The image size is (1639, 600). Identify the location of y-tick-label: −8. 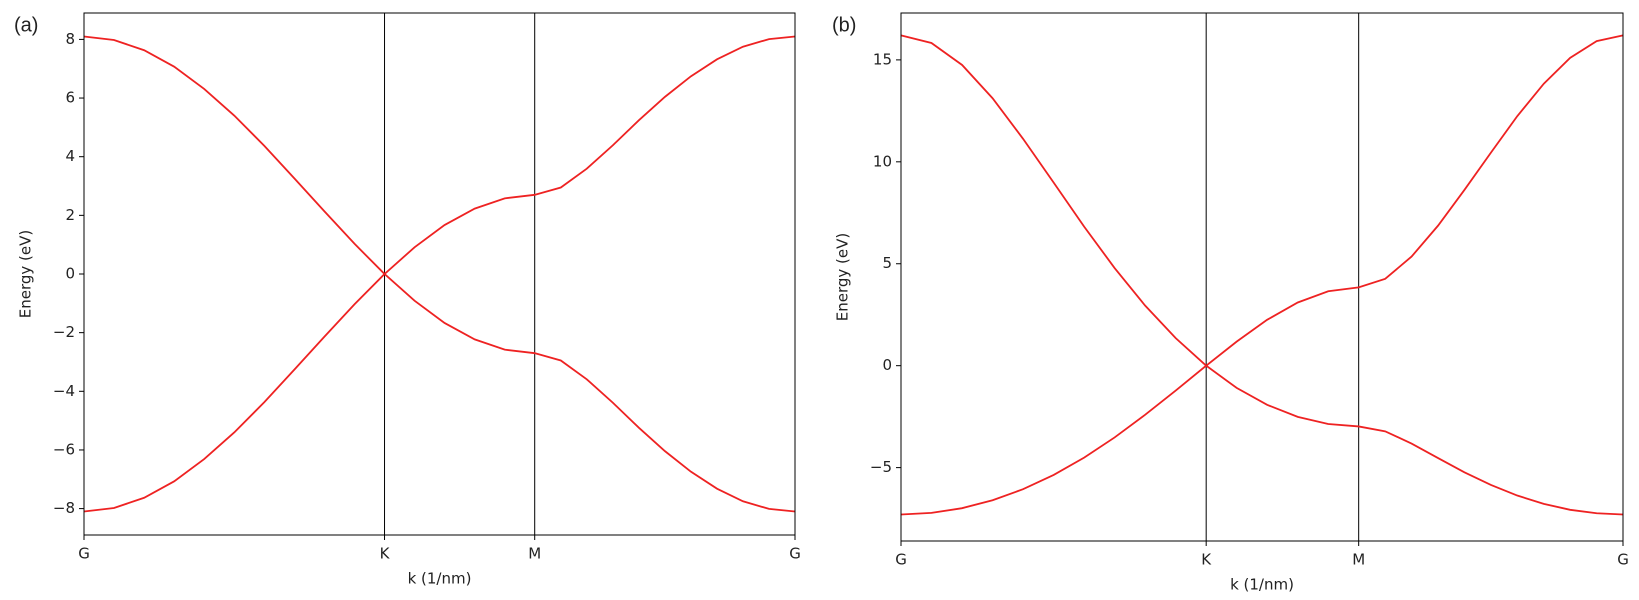
(64, 508).